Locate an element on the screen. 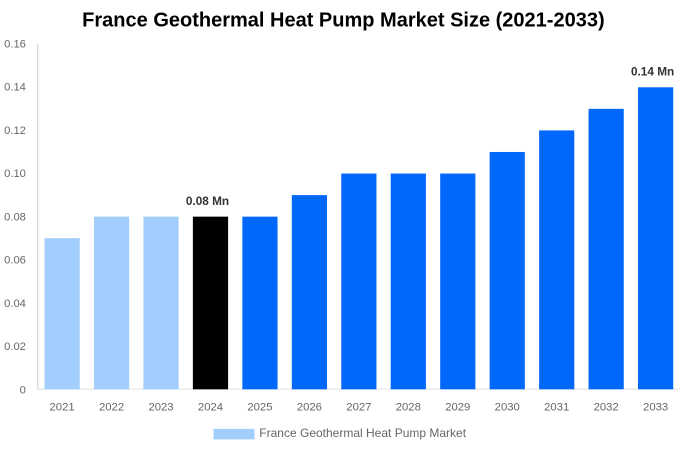 The height and width of the screenshot is (455, 680). svg-text: 0.14 is located at coordinates (15, 88).